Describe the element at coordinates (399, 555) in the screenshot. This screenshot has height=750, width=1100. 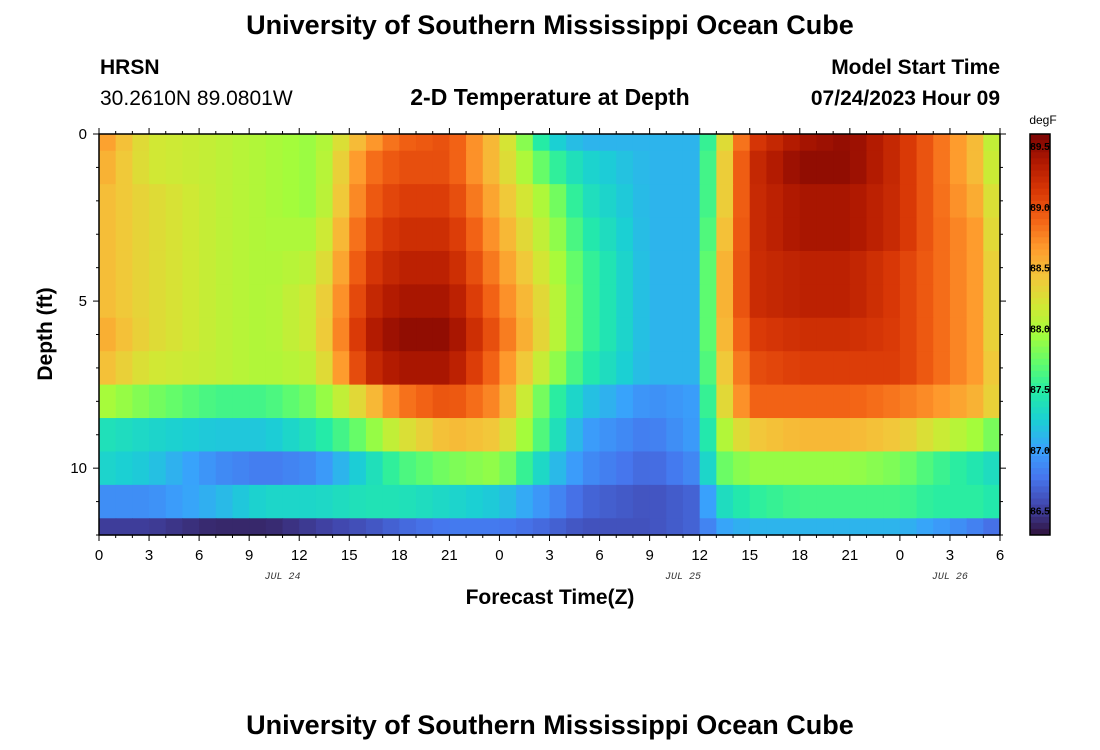
I see `x-tick-label: 18` at that location.